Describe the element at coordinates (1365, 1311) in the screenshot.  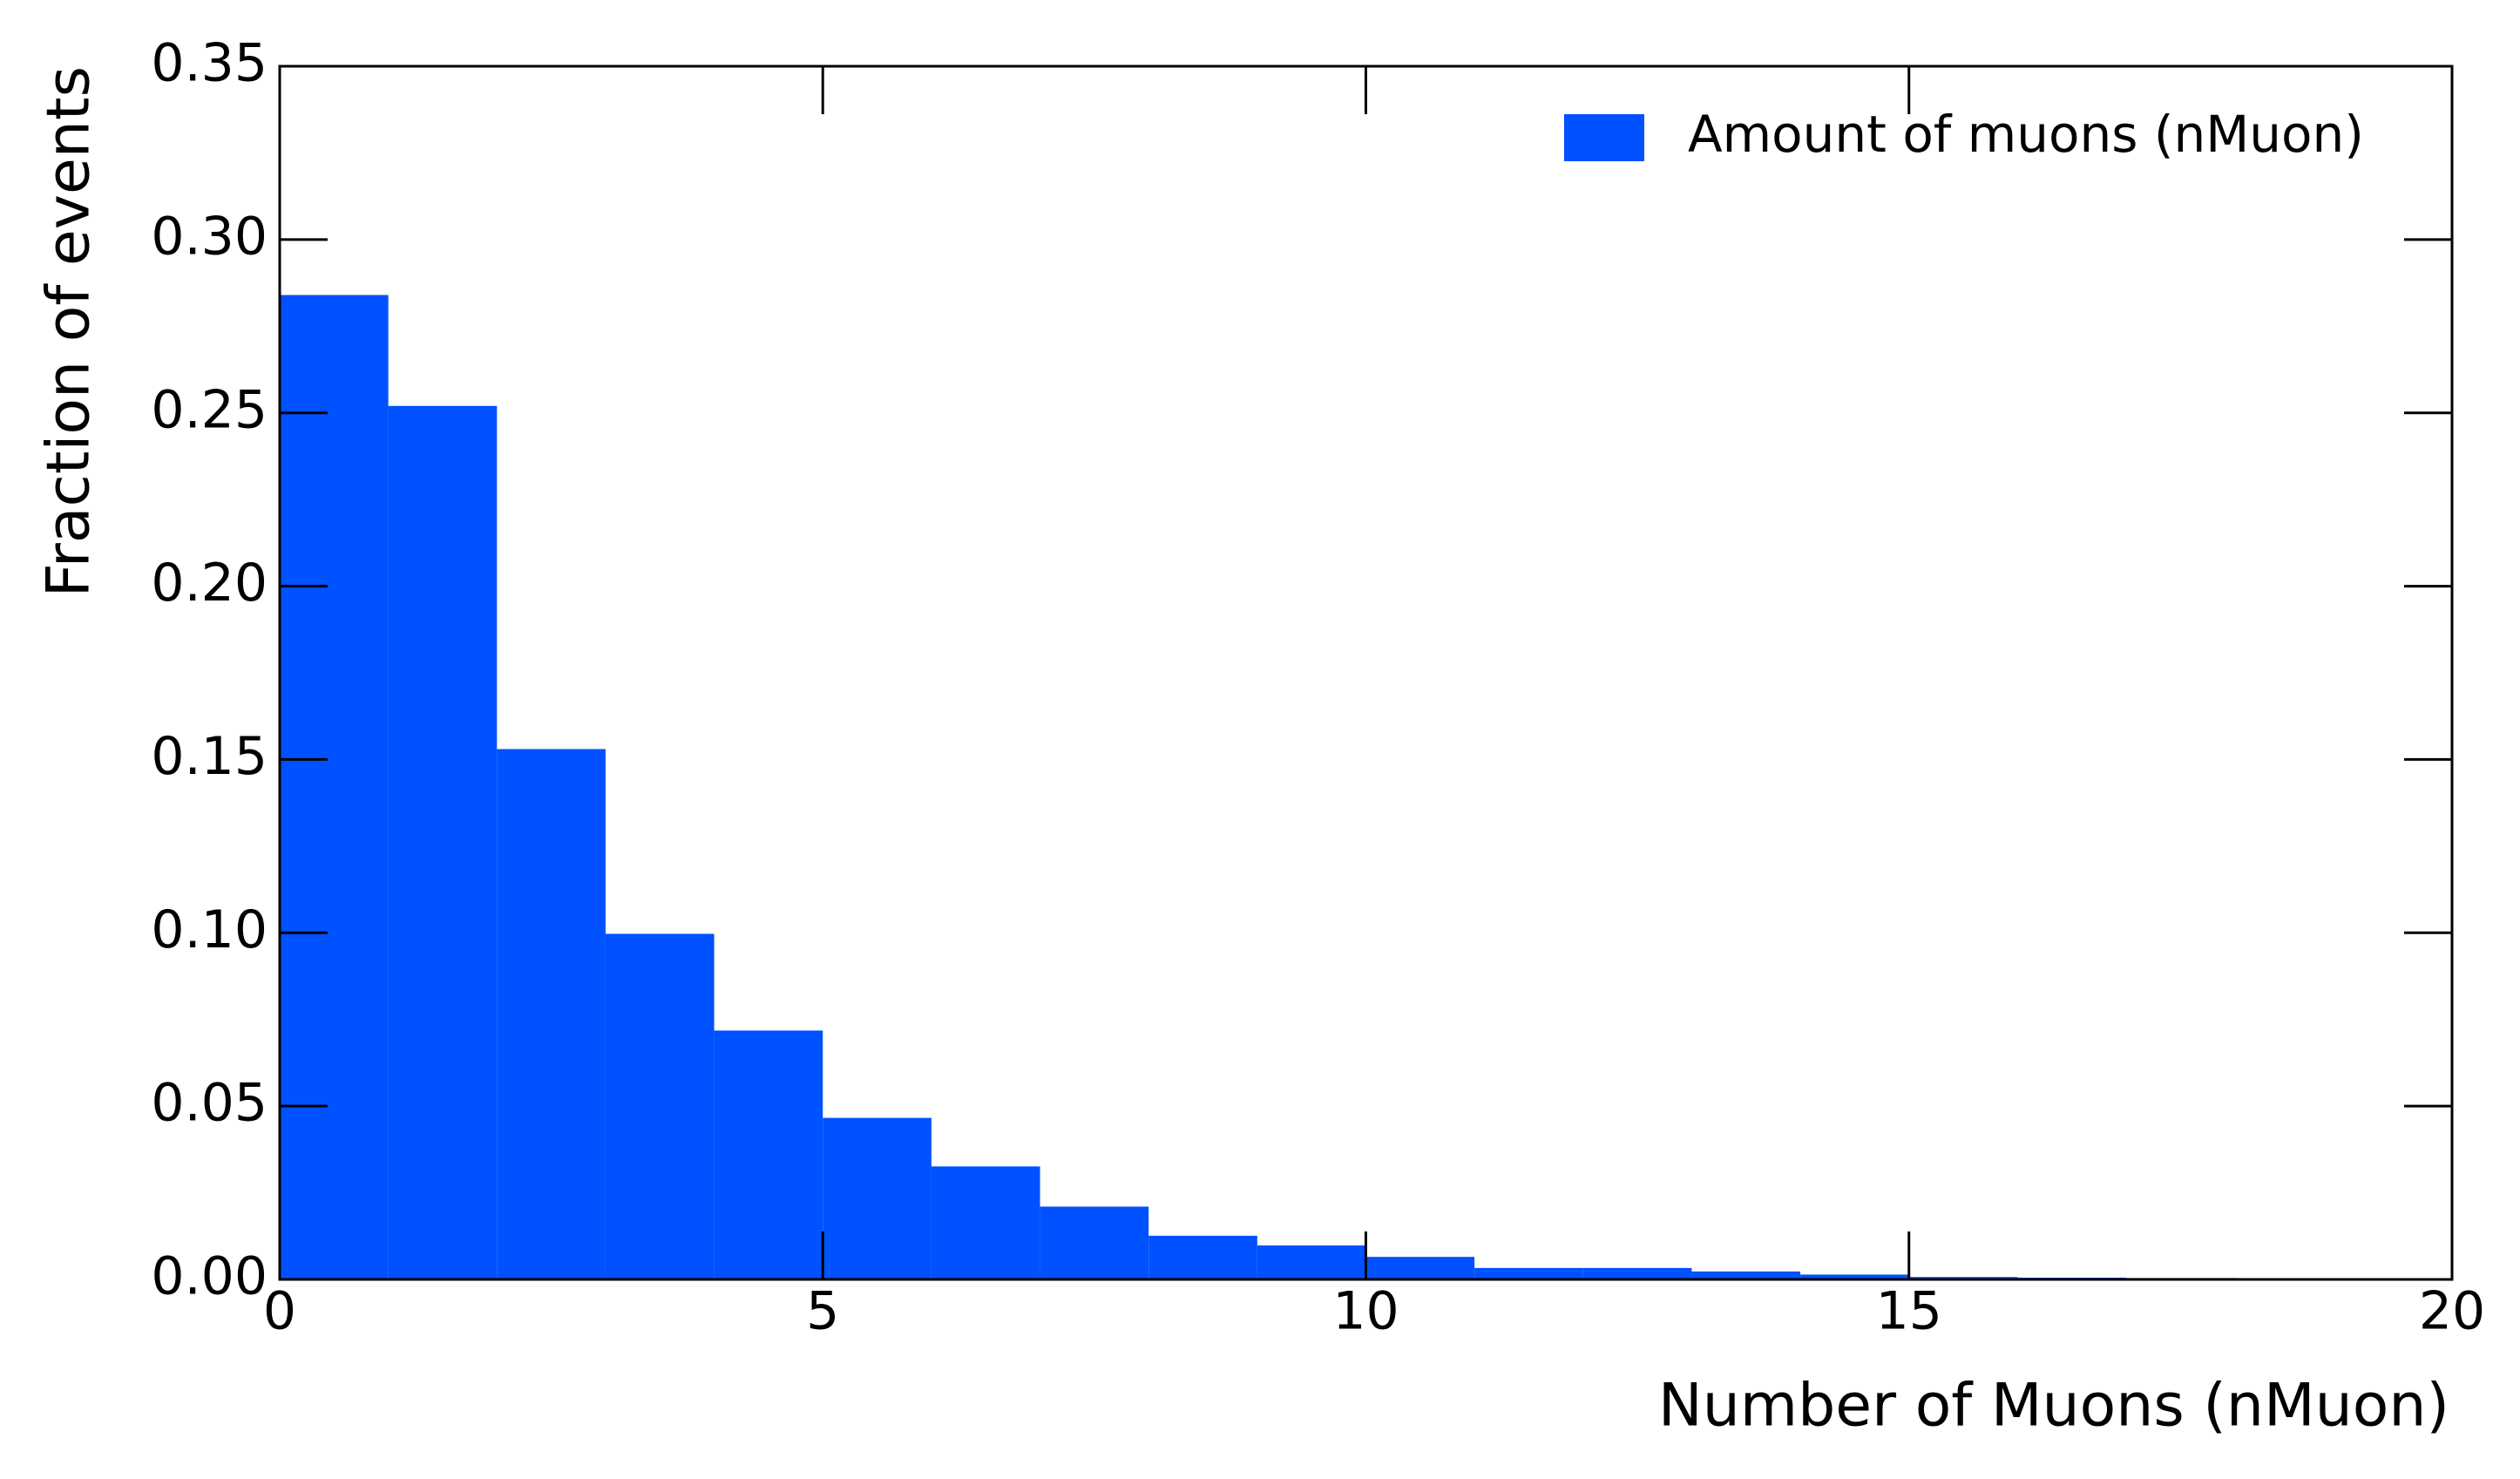
I see `x-tick-label: 10` at that location.